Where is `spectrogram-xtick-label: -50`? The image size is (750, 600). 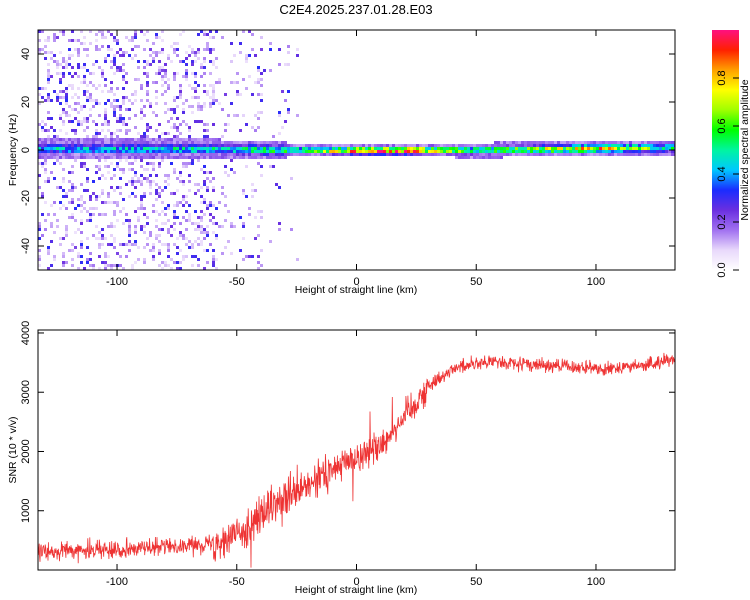
spectrogram-xtick-label: -50 is located at coordinates (237, 282).